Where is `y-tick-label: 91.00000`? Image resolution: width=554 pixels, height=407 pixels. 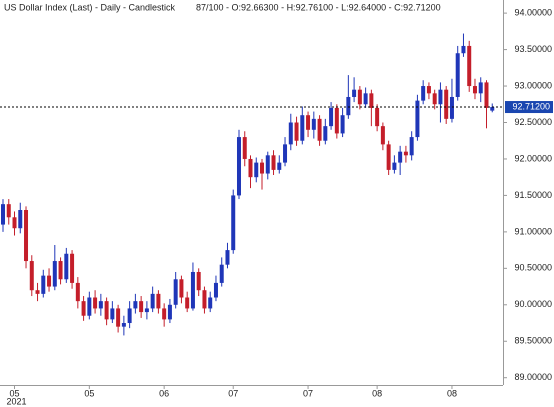
y-tick-label: 91.00000 is located at coordinates (533, 231).